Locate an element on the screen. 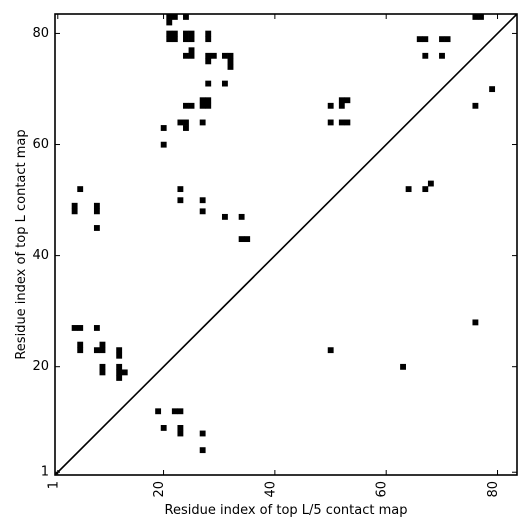 The image size is (531, 531). x-axis-label: Residue index of top L/5 contact map is located at coordinates (286, 510).